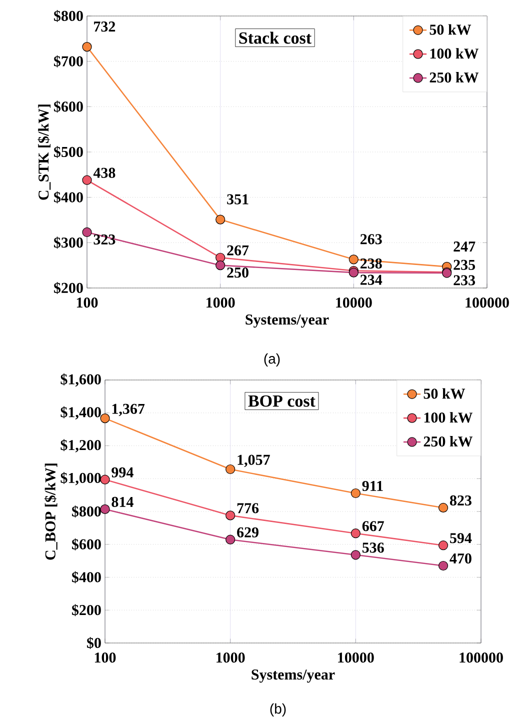 The image size is (517, 720). Describe the element at coordinates (278, 709) in the screenshot. I see `text: (b)` at that location.